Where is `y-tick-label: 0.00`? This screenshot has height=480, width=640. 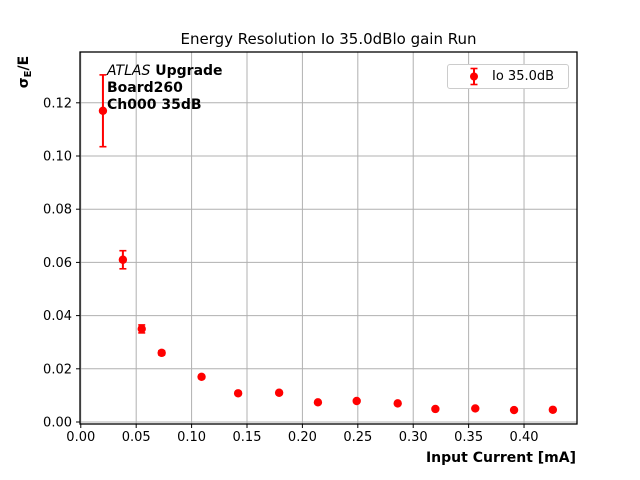 y-tick-label: 0.00 is located at coordinates (57, 423).